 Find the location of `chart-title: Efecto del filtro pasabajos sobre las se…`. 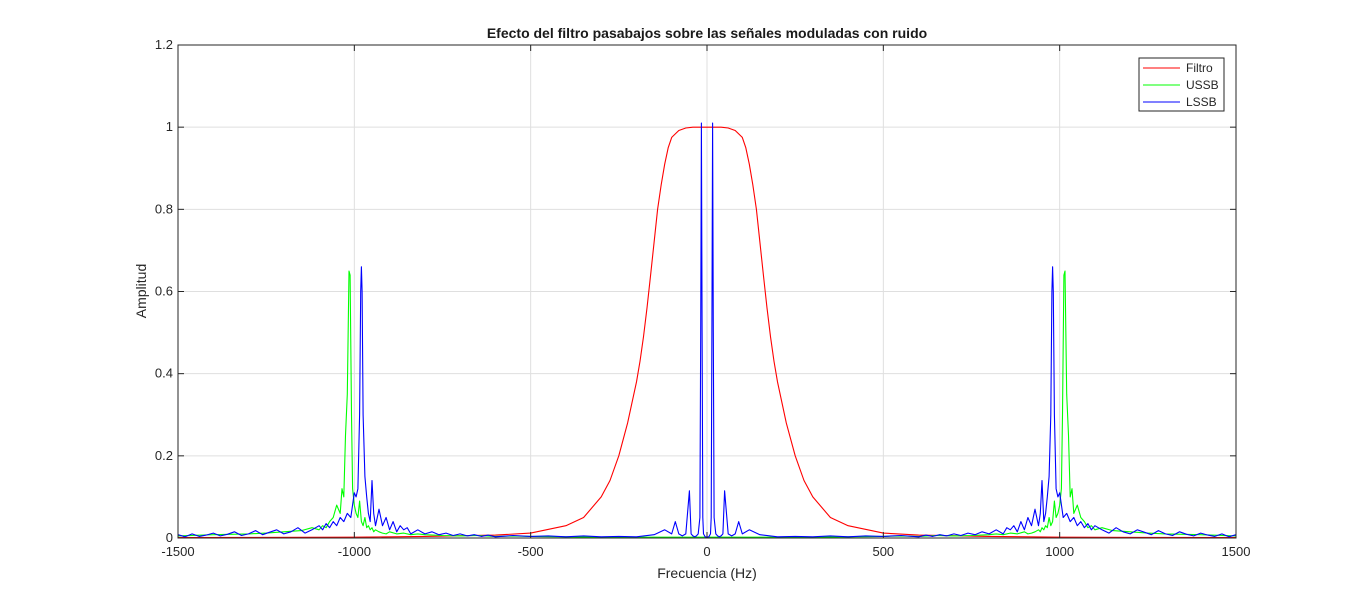

chart-title: Efecto del filtro pasabajos sobre las se… is located at coordinates (707, 33).